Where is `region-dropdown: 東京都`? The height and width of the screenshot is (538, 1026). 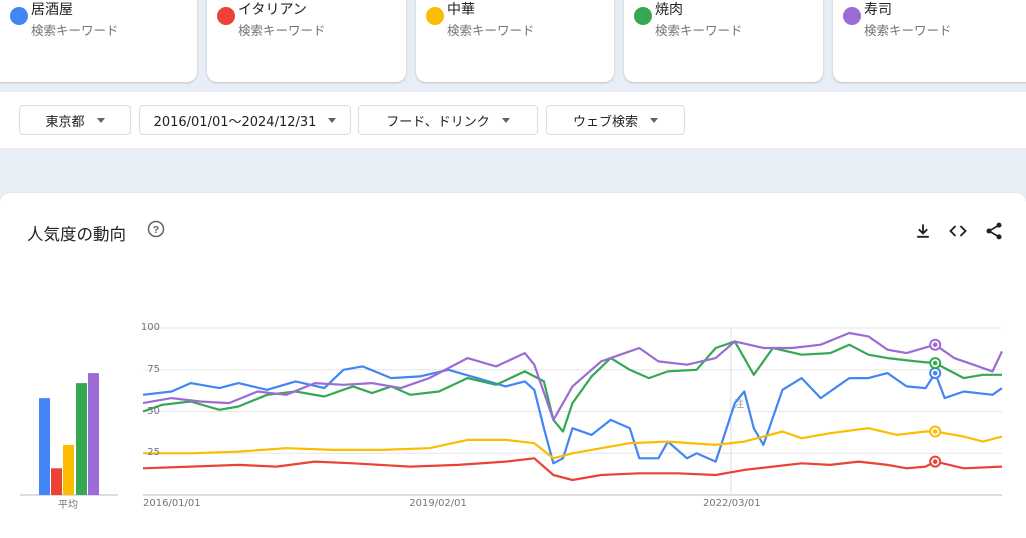 region-dropdown: 東京都 is located at coordinates (75, 120).